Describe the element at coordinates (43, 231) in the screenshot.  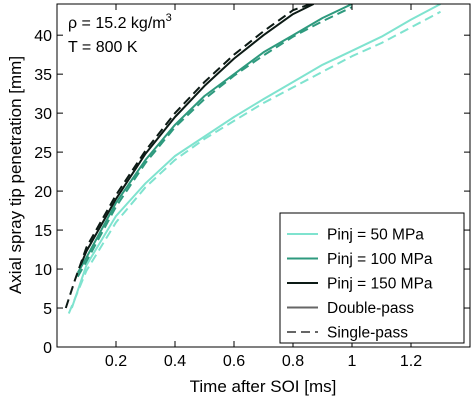
I see `y-tick-label: 15` at that location.